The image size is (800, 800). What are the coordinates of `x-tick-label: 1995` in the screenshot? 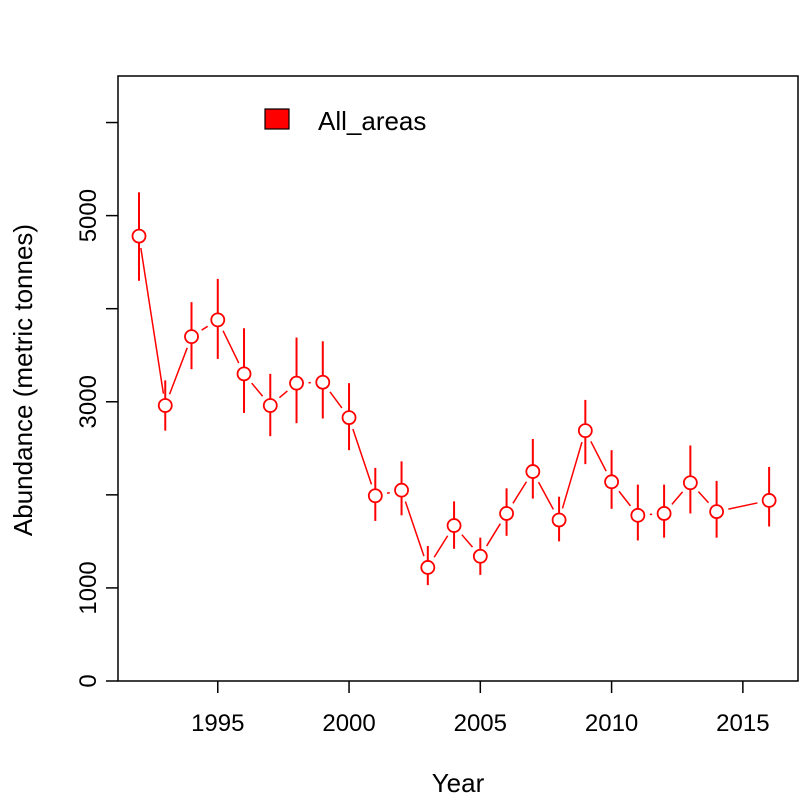 It's located at (217, 723).